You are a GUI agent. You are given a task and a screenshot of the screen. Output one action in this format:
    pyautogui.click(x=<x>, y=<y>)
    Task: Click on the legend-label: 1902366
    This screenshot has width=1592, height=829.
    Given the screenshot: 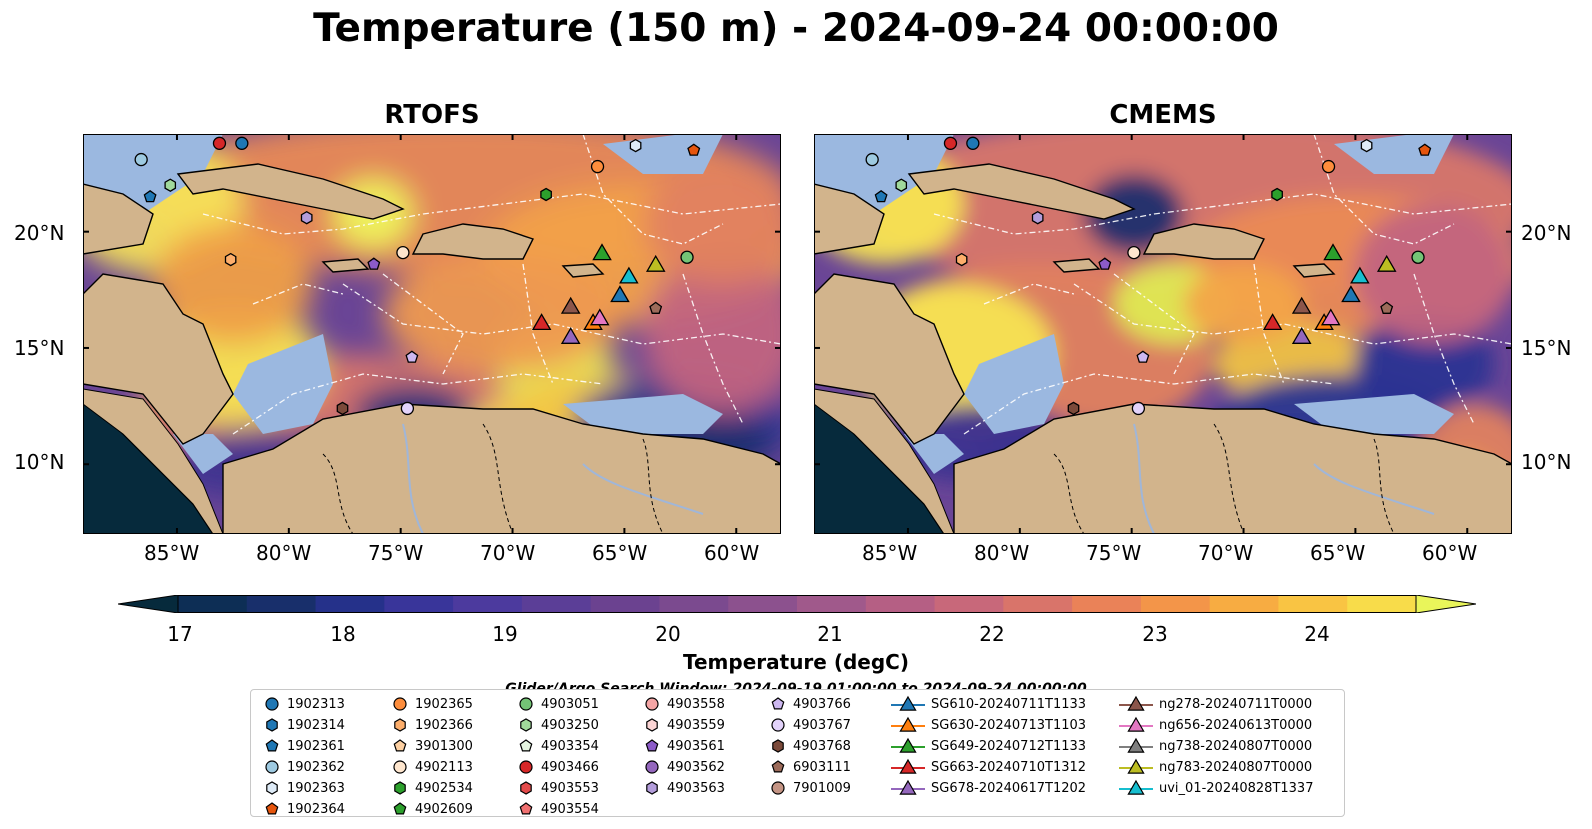 What is the action you would take?
    pyautogui.click(x=444, y=725)
    